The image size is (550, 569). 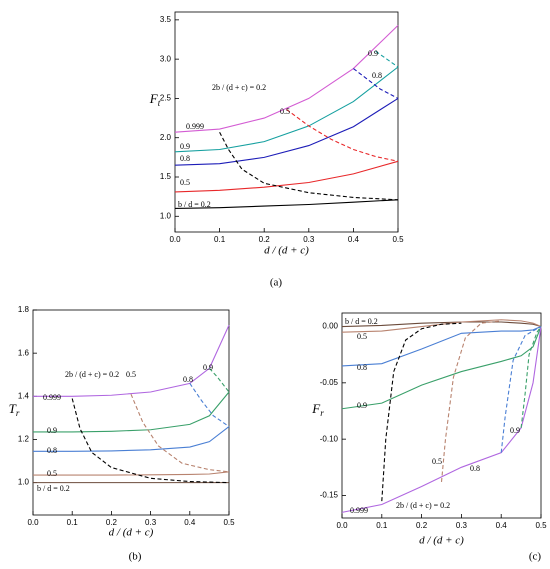 I want to click on y-tick-label: -0.15, so click(x=329, y=495).